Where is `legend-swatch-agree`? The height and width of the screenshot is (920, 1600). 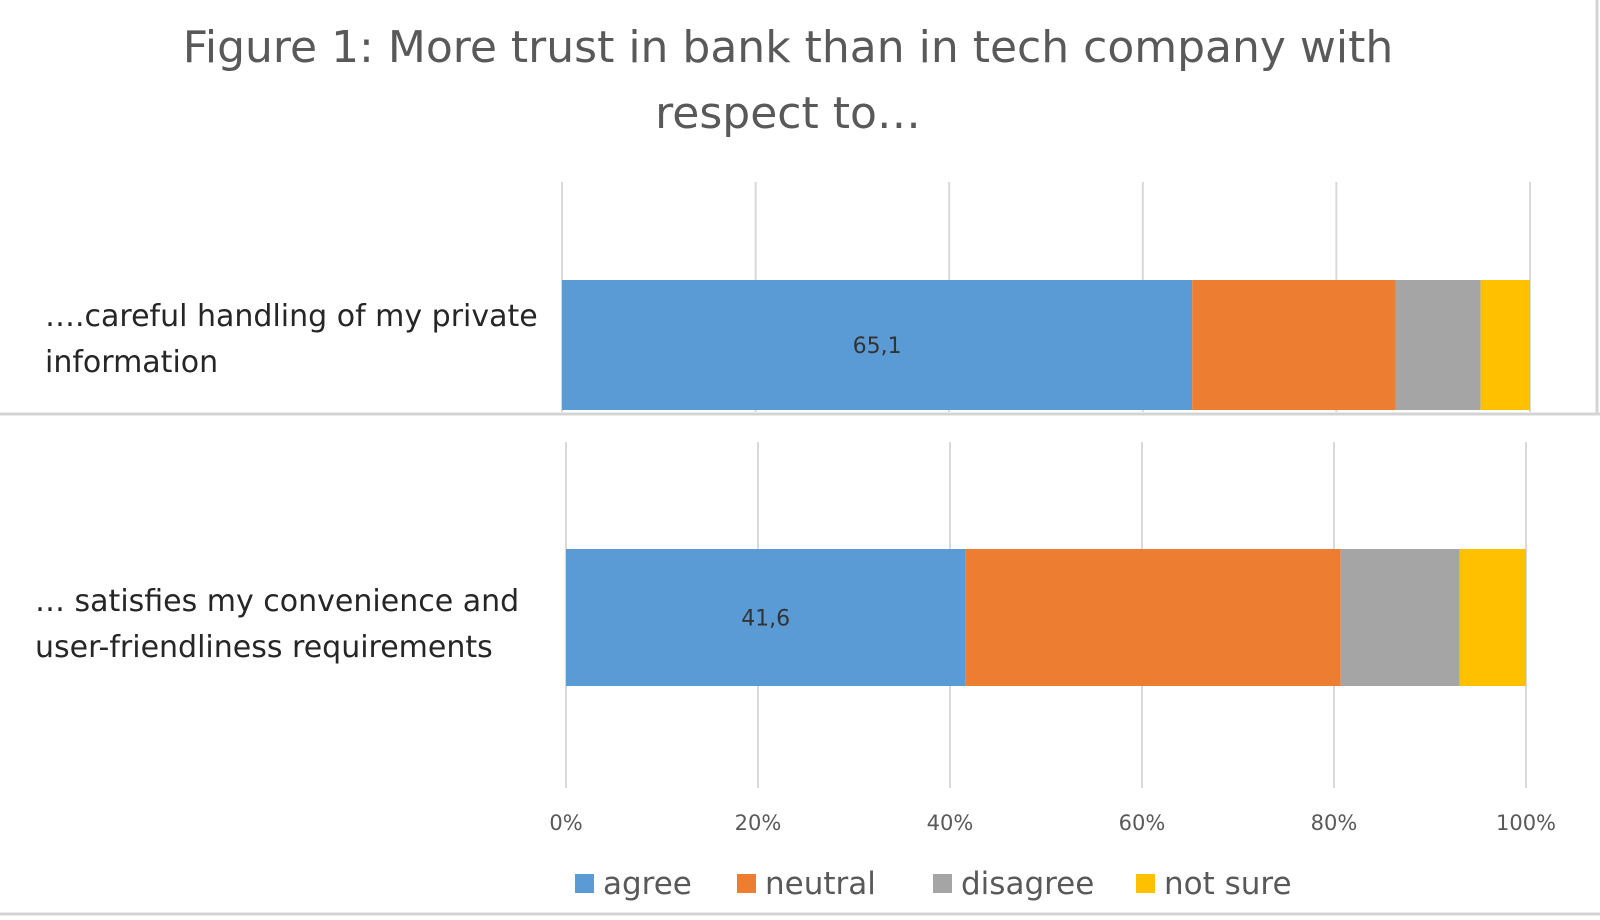
legend-swatch-agree is located at coordinates (584, 883).